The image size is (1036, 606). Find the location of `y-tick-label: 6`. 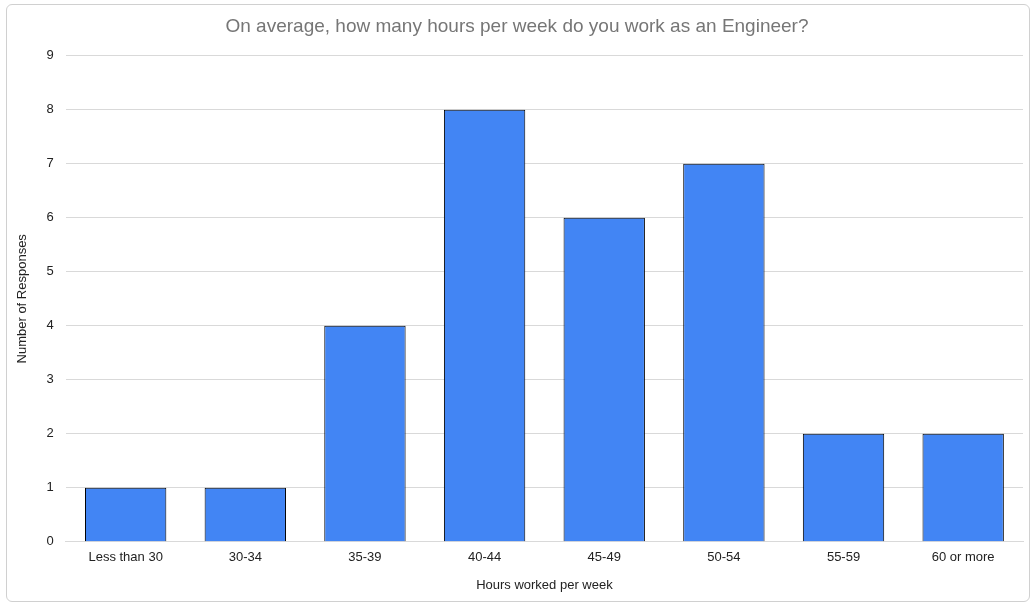

y-tick-label: 6 is located at coordinates (50, 217).